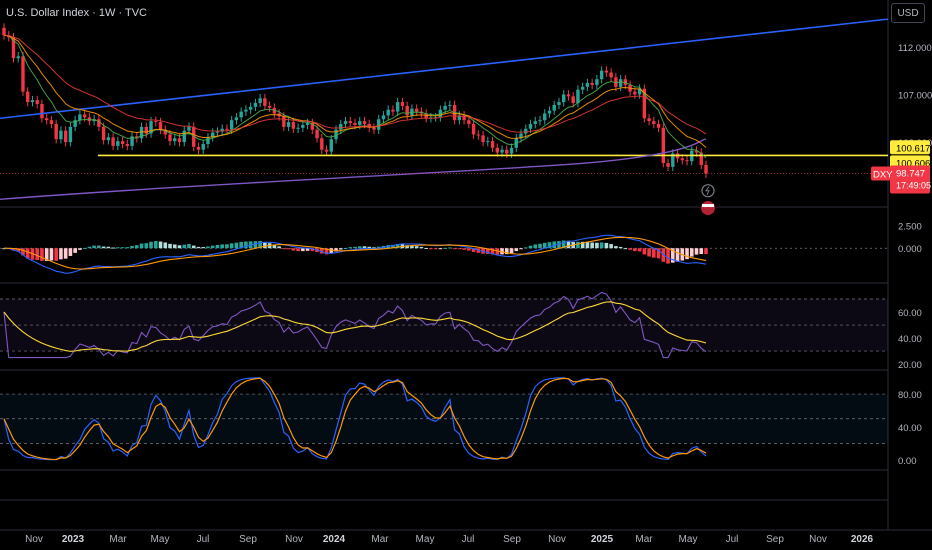 This screenshot has width=932, height=550. I want to click on lightning-icon-bolt, so click(707, 190).